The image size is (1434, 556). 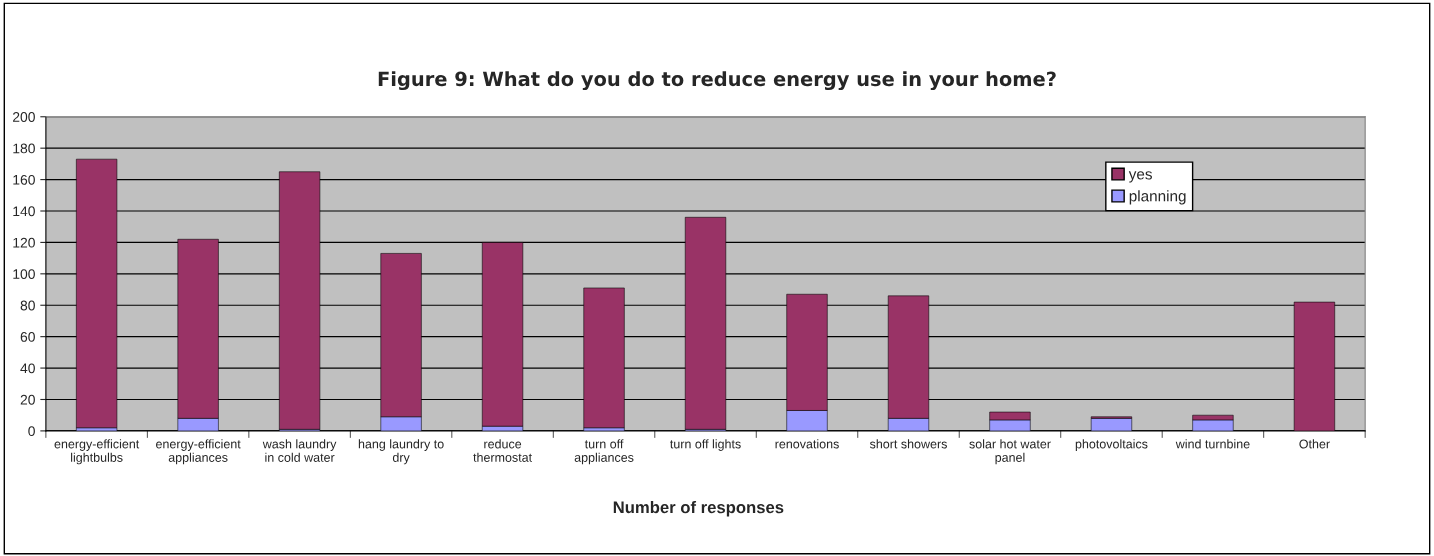 I want to click on chart-title: Figure 9: What do you do to reduce energy use in your home?, so click(x=717, y=81).